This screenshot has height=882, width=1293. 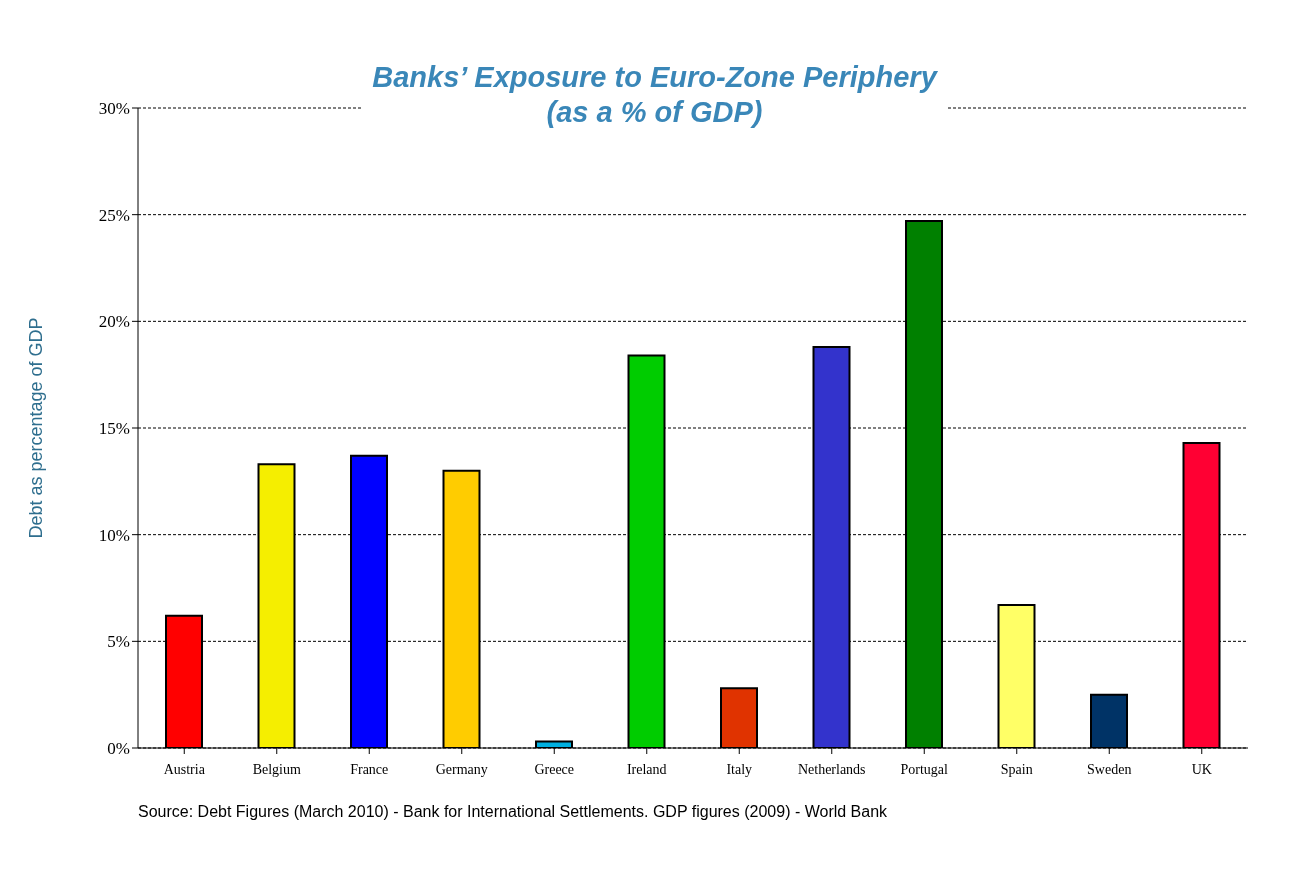 I want to click on chart-subtitle: (as a % of GDP), so click(x=654, y=112).